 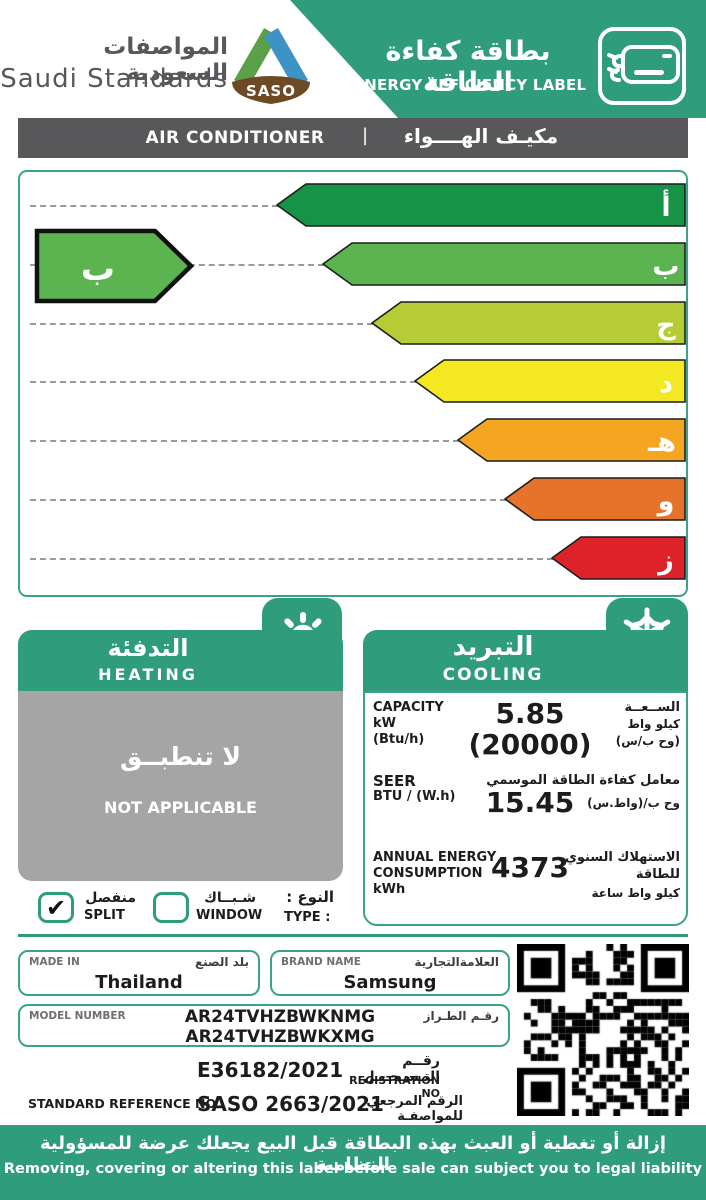 What do you see at coordinates (647, 724) in the screenshot?
I see `capacity-label-ar: الســعــة كيلو واط (وح ب/س)` at bounding box center [647, 724].